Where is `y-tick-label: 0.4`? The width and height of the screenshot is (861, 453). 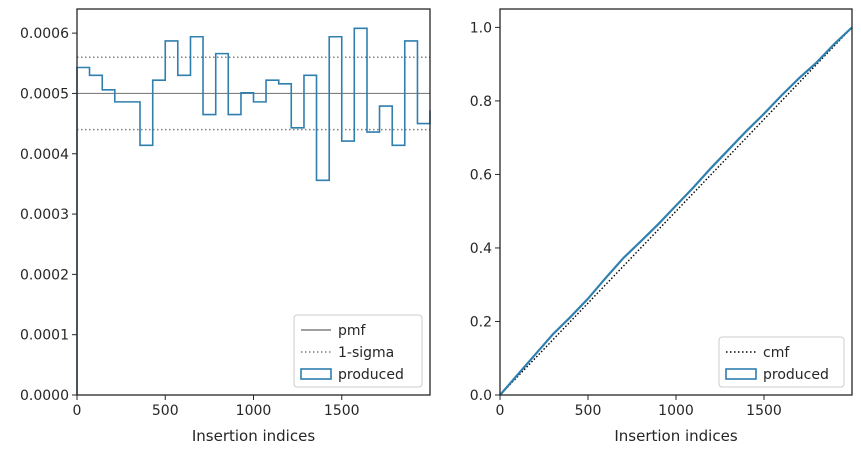 y-tick-label: 0.4 is located at coordinates (481, 249).